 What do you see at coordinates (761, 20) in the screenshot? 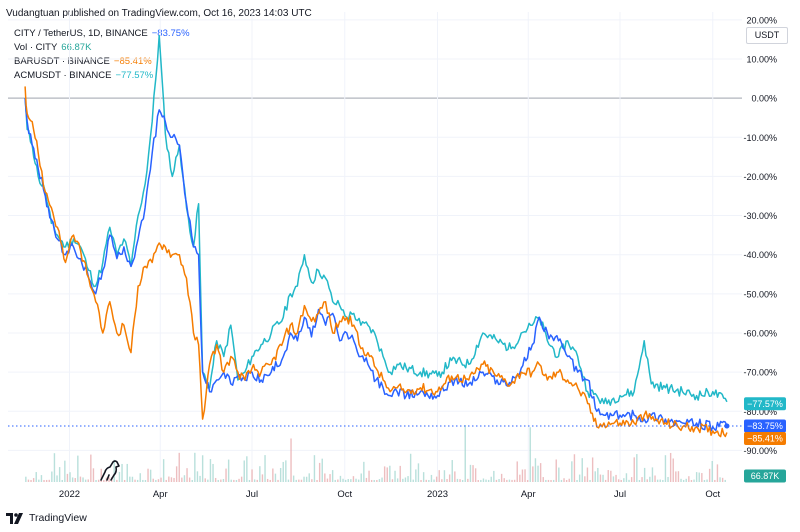
I see `y-tick-label: 20.00%` at bounding box center [761, 20].